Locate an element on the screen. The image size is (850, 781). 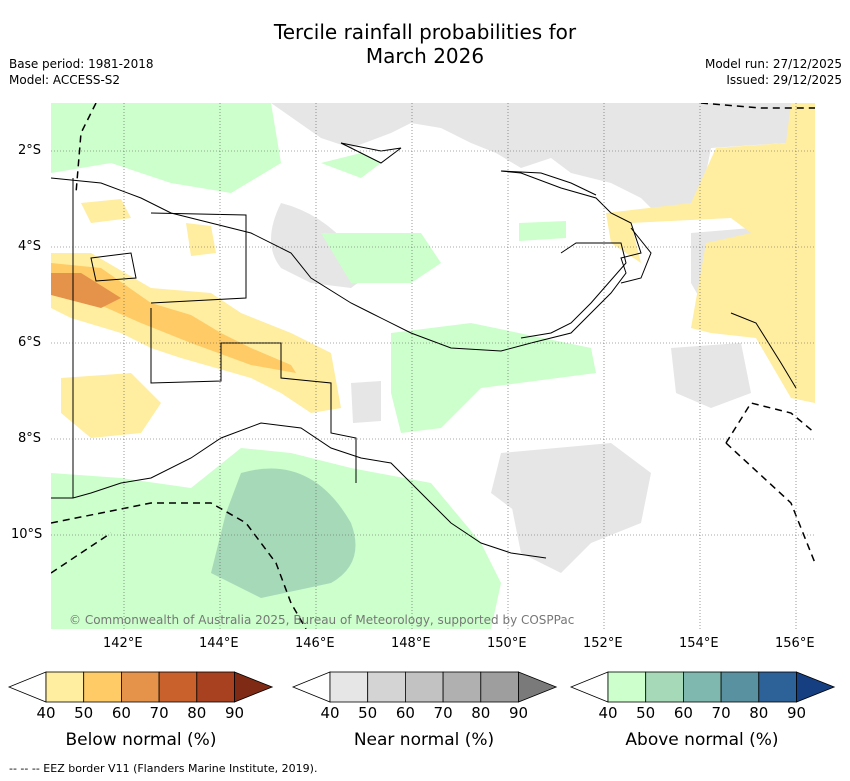
lon-label: 150°E is located at coordinates (507, 643).